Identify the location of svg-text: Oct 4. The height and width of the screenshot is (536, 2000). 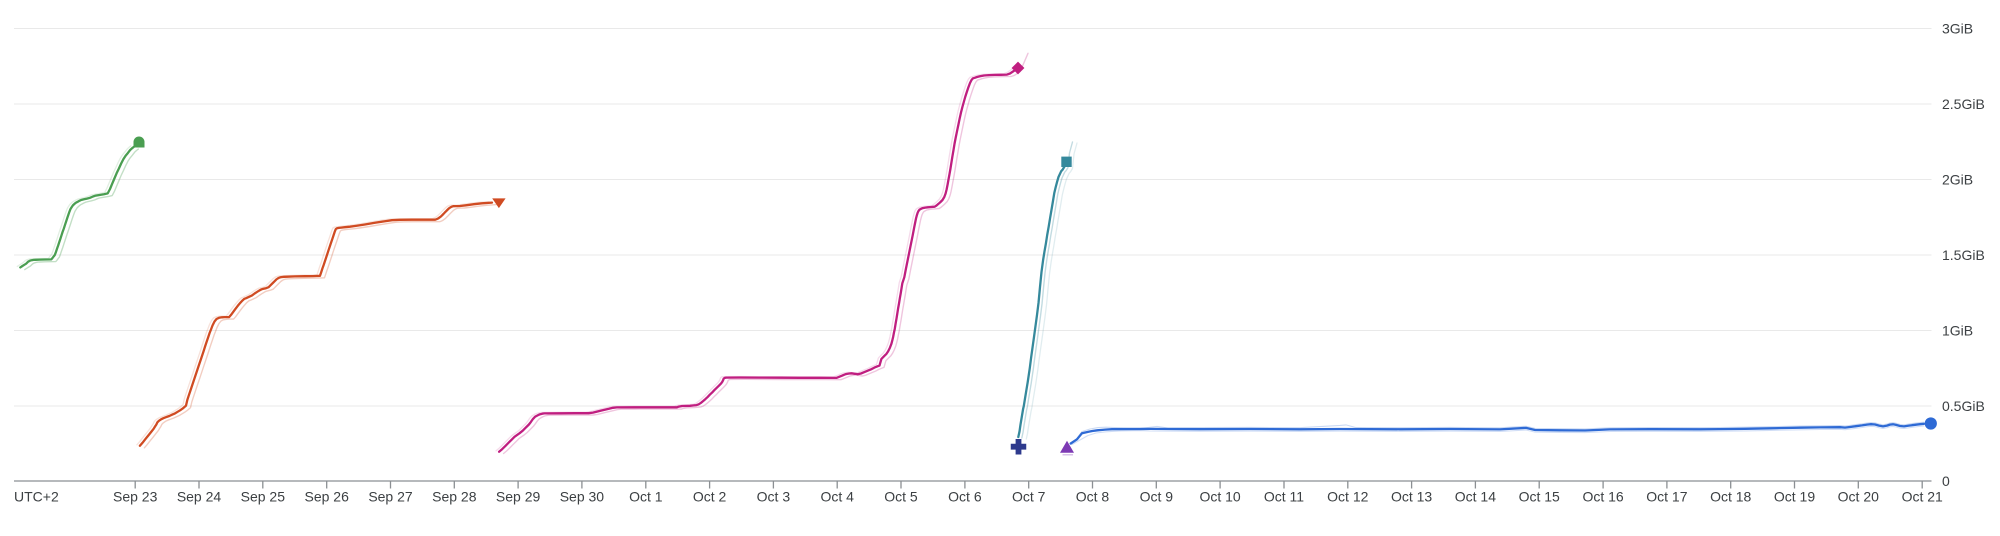
(837, 497).